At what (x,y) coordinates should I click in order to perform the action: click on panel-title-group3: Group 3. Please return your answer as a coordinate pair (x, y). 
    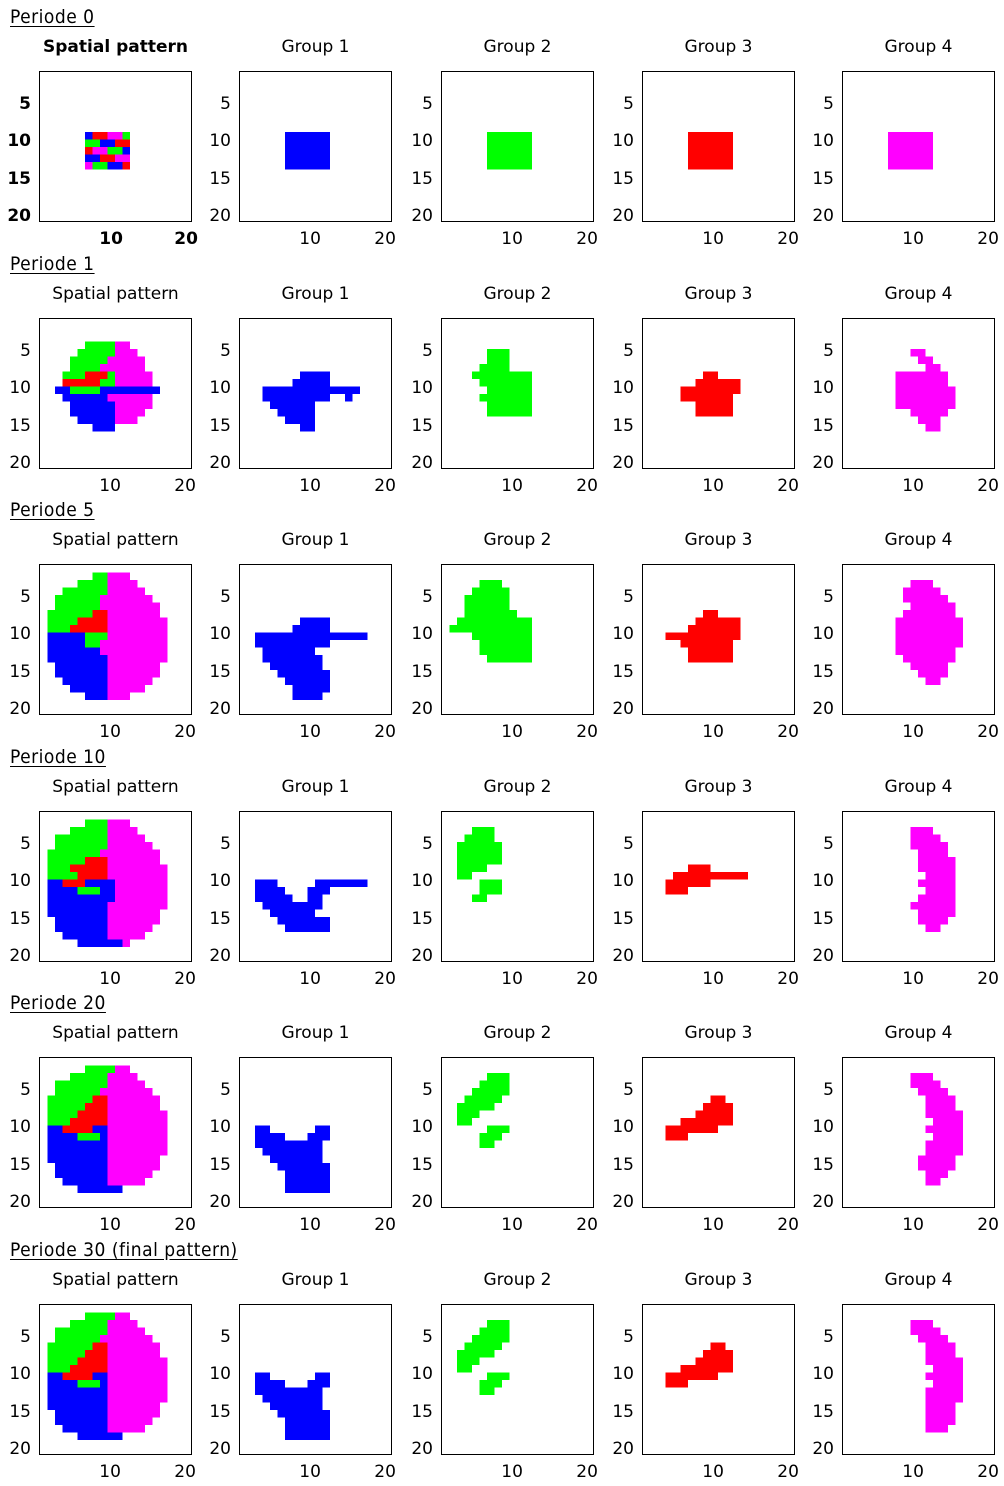
    Looking at the image, I should click on (718, 787).